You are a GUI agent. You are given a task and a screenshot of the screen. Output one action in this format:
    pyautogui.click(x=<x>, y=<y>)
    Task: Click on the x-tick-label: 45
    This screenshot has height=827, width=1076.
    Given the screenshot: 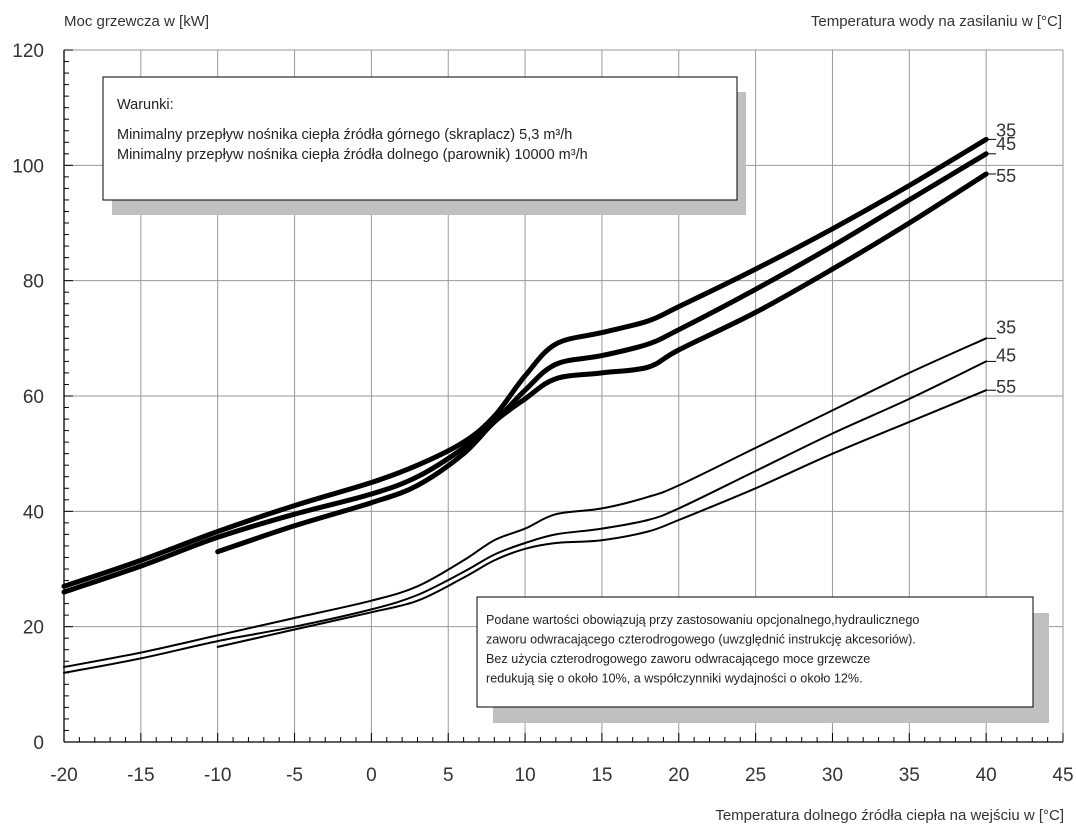 What is the action you would take?
    pyautogui.click(x=1062, y=775)
    